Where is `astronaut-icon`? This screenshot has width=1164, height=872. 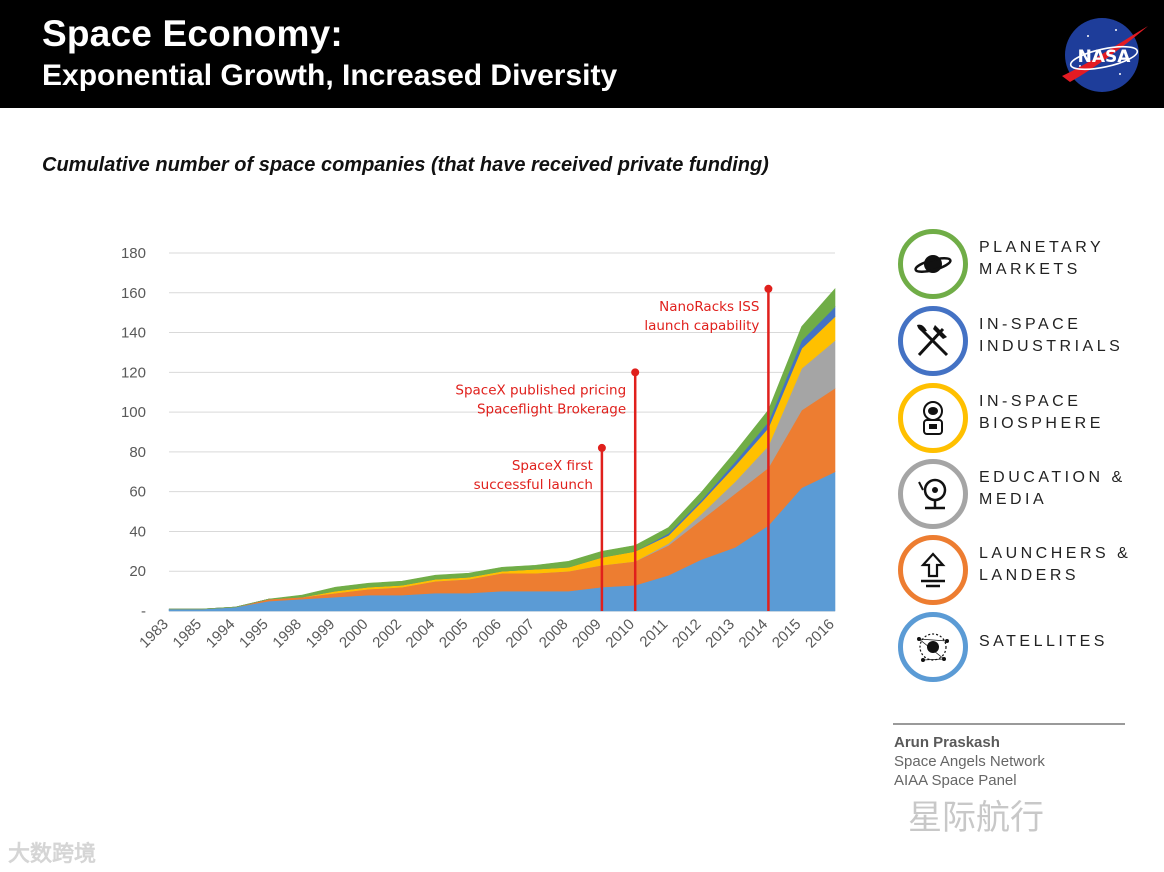 astronaut-icon is located at coordinates (933, 418).